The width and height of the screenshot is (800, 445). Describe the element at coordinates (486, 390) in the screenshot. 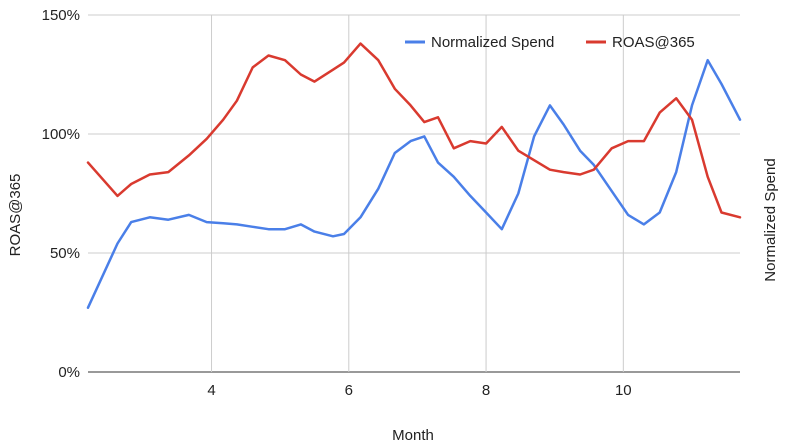

I see `x-tick-label: 8` at that location.